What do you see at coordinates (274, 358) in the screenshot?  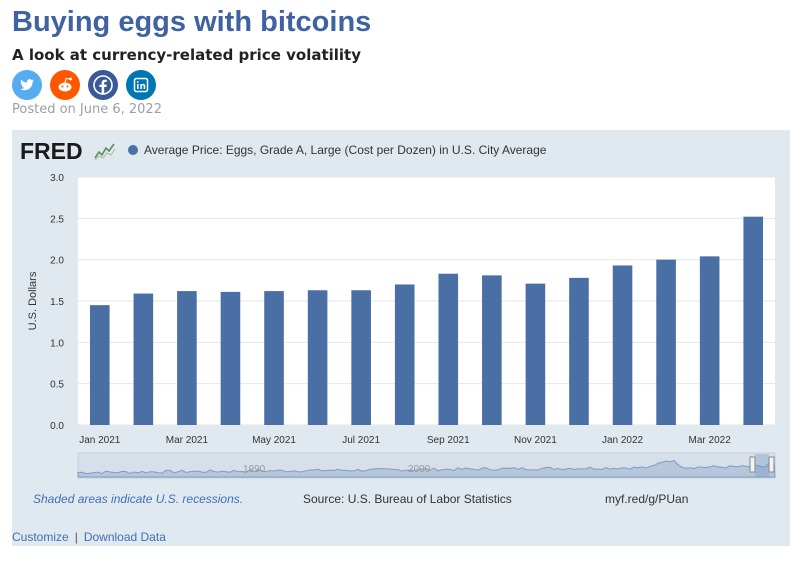 I see `bar-may-2021` at bounding box center [274, 358].